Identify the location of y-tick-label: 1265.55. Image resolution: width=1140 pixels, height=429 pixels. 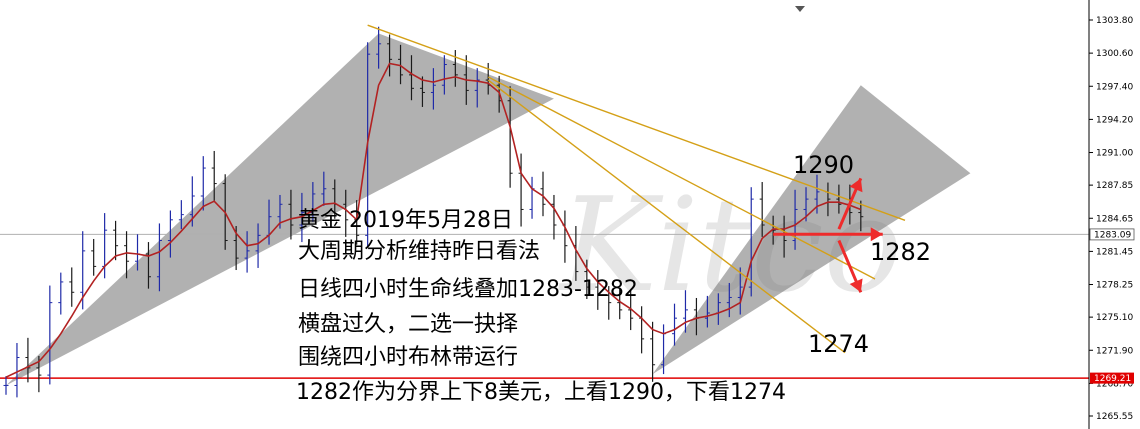
(1114, 417).